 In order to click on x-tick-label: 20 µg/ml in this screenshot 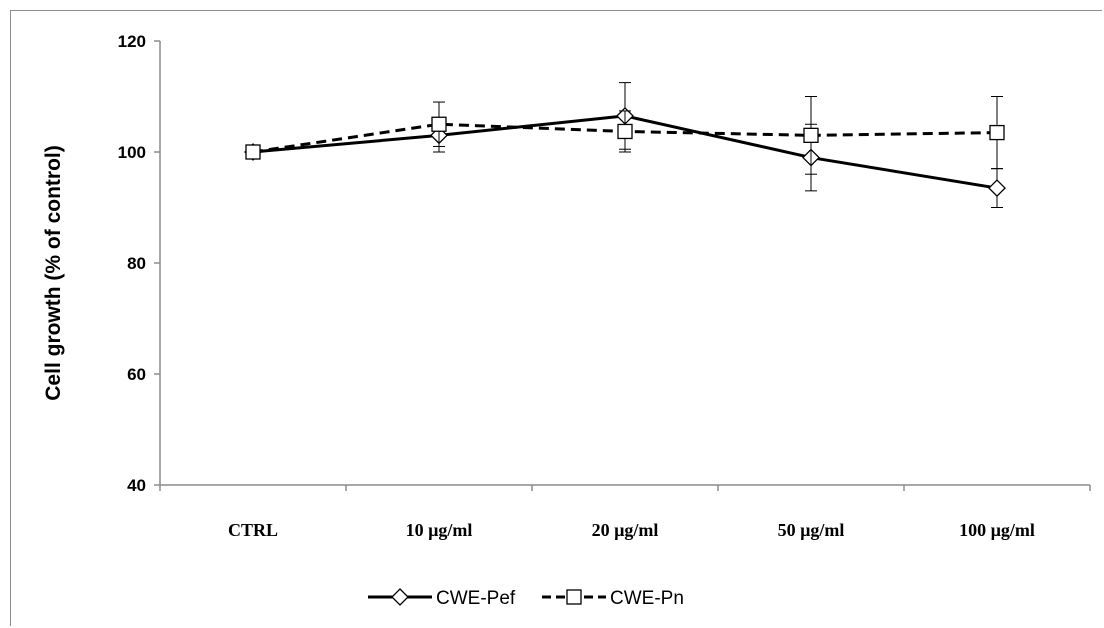, I will do `click(625, 530)`.